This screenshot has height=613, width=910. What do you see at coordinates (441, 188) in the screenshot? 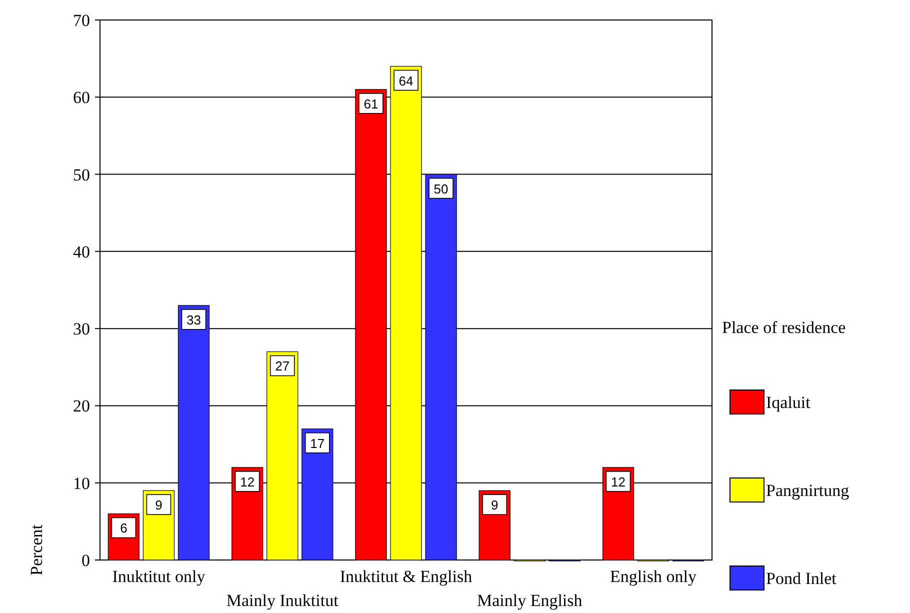
I see `data-label: 50` at bounding box center [441, 188].